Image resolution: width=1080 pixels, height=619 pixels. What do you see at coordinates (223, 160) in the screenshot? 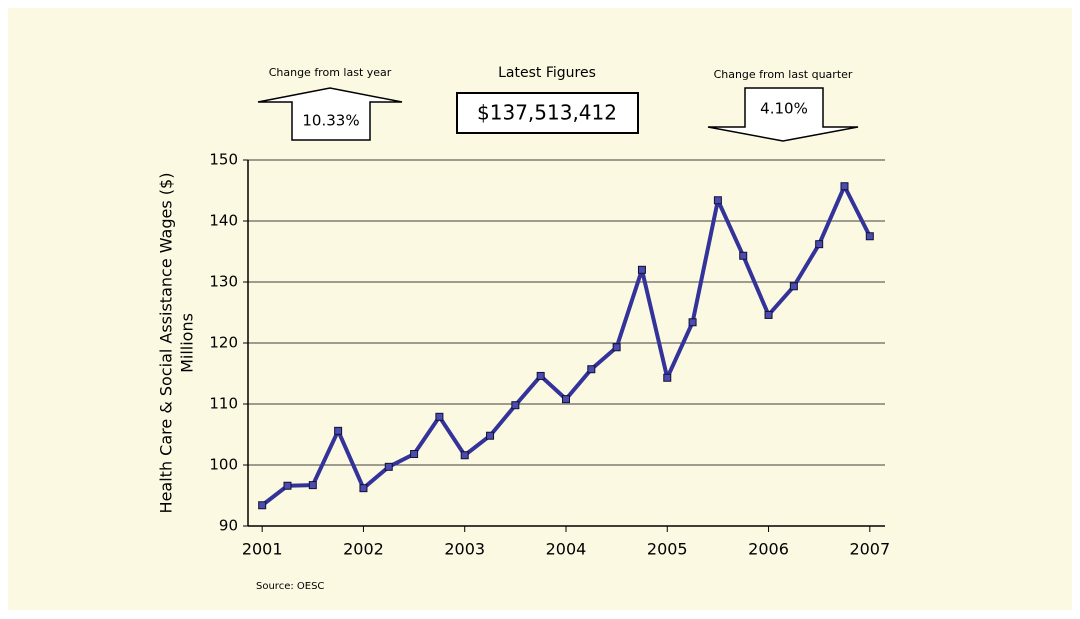
I see `y-tick-label: 150` at bounding box center [223, 160].